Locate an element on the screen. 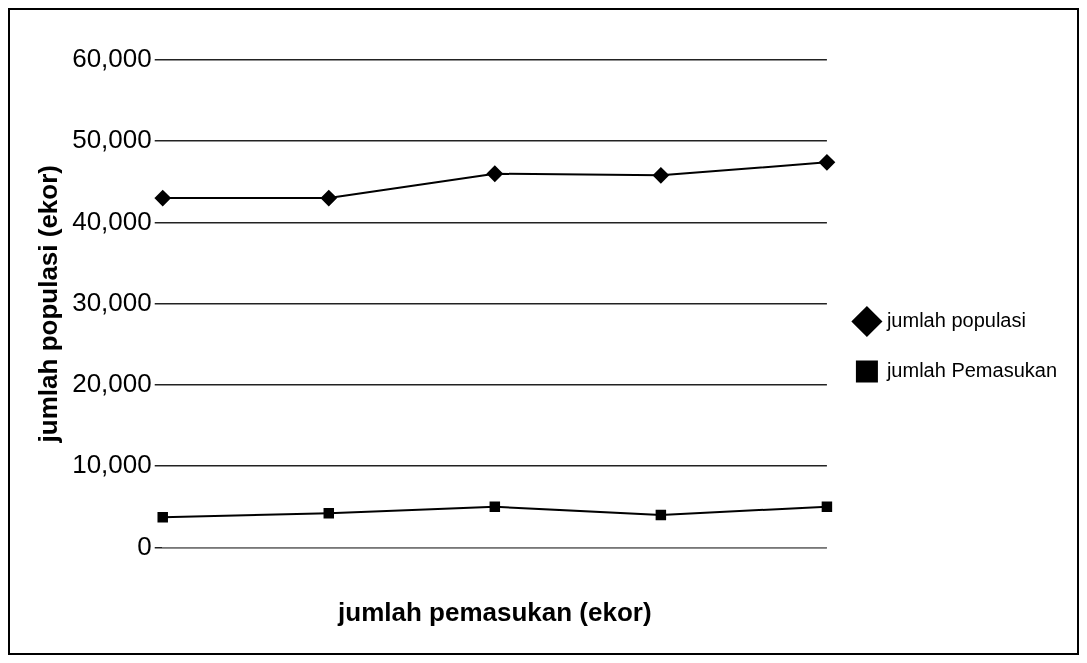  y-tick-label: 50,000 is located at coordinates (112, 139).